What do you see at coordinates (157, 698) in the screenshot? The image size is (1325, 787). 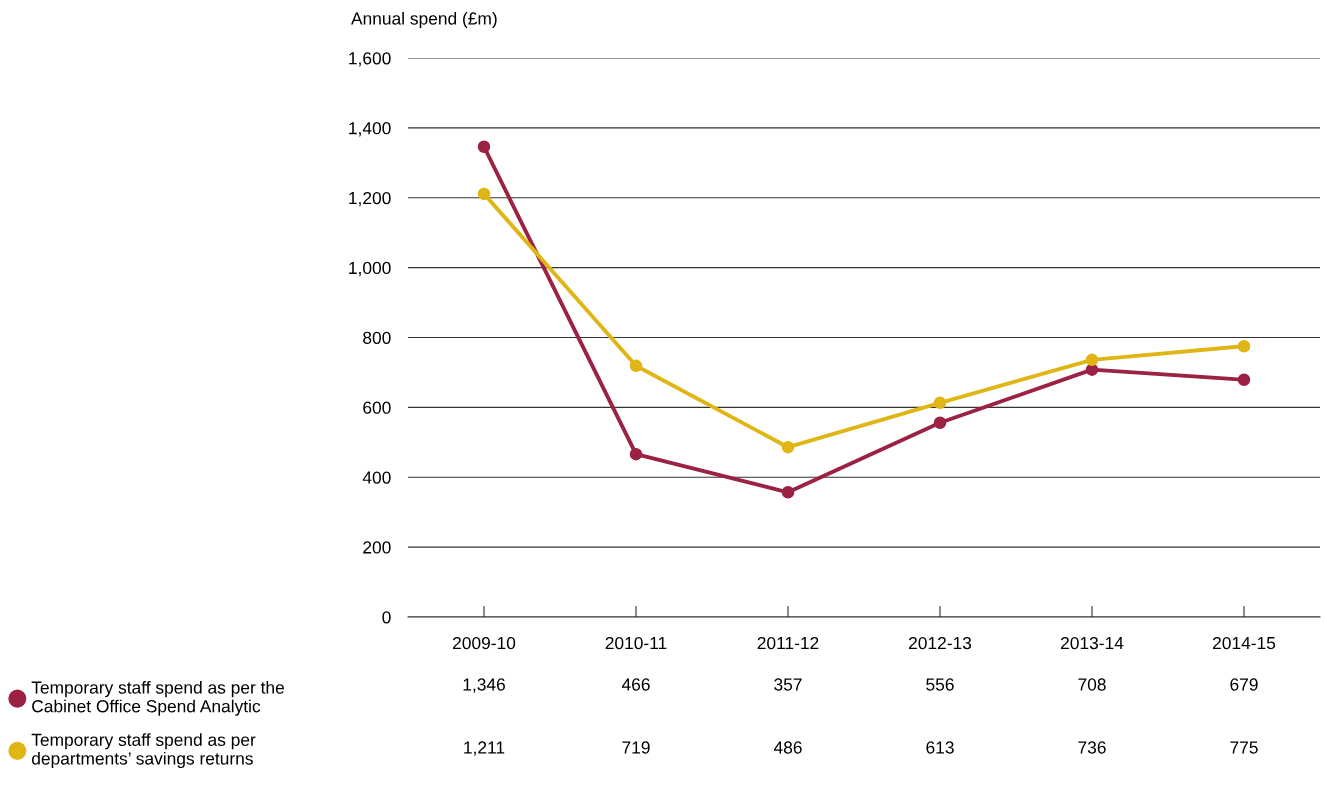 I see `legend-label: Temporary staff spend as per the Cabinet Office Spend Analytic` at bounding box center [157, 698].